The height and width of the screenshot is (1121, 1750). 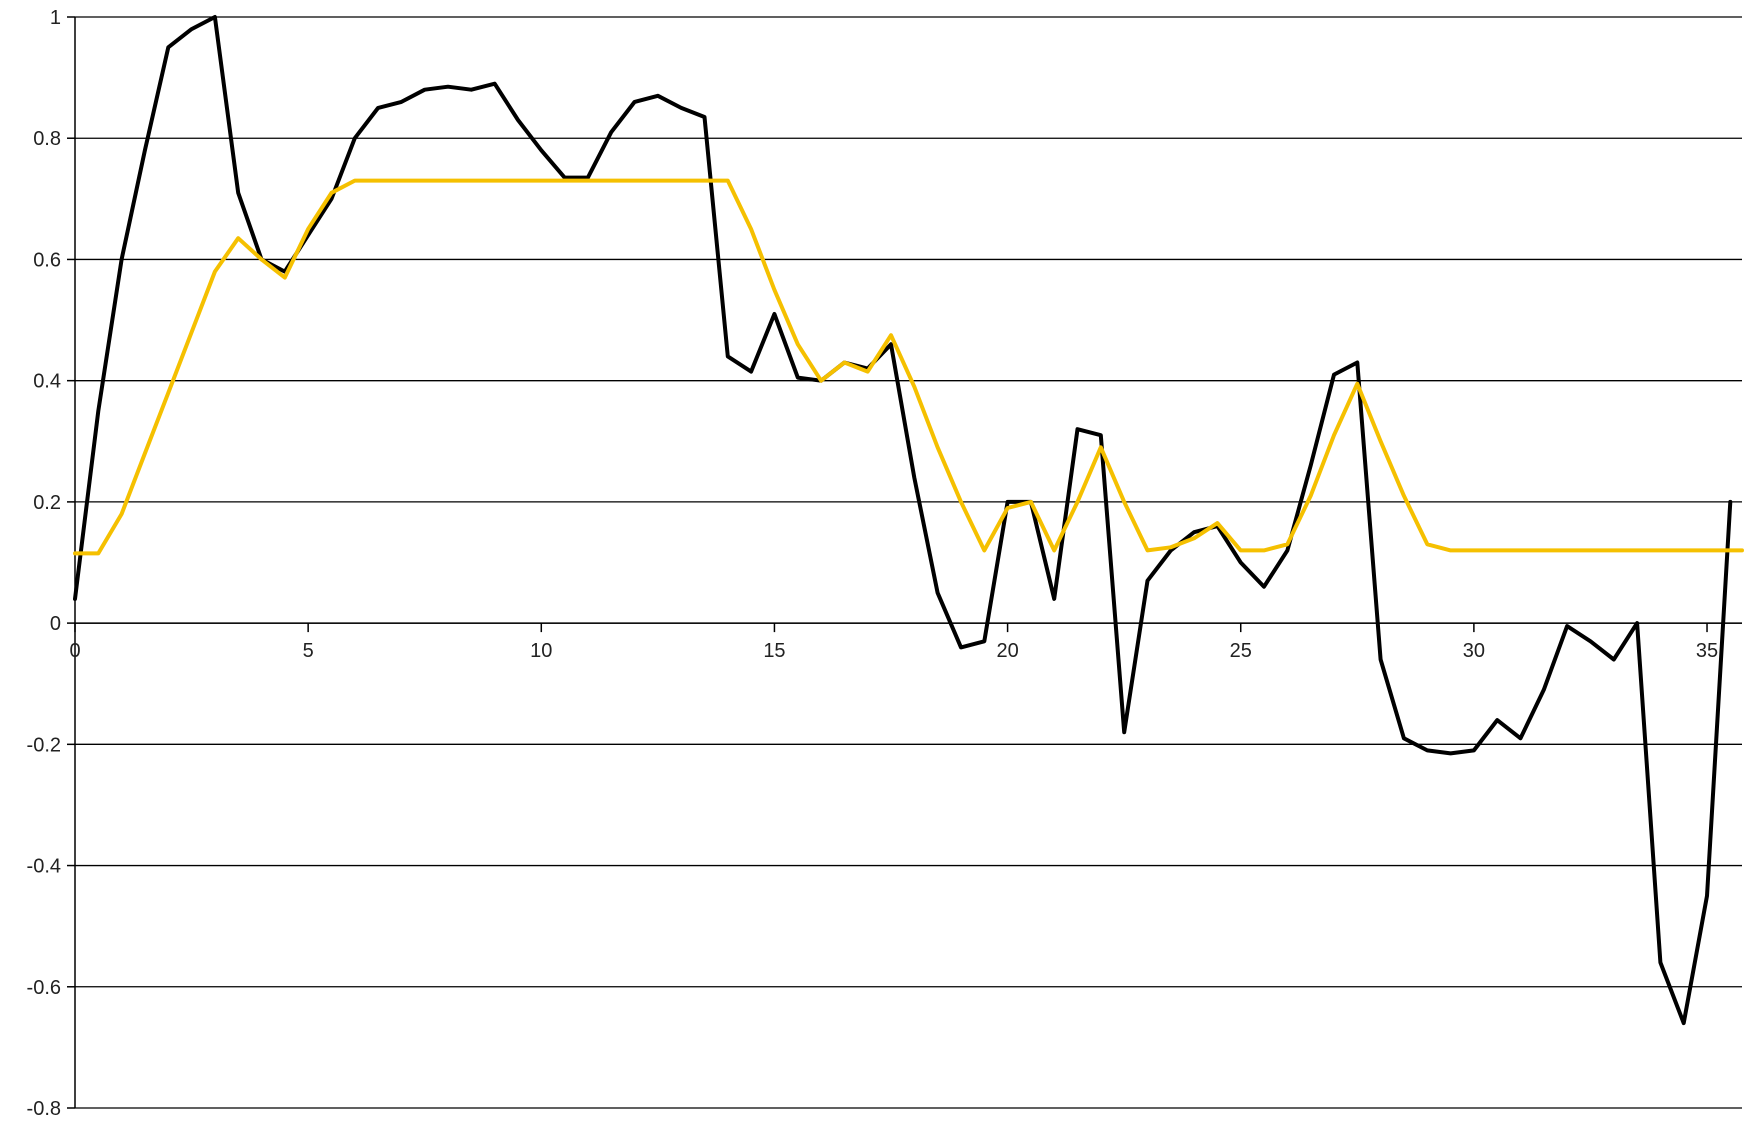 What do you see at coordinates (44, 988) in the screenshot?
I see `y-tick-label: -0.6` at bounding box center [44, 988].